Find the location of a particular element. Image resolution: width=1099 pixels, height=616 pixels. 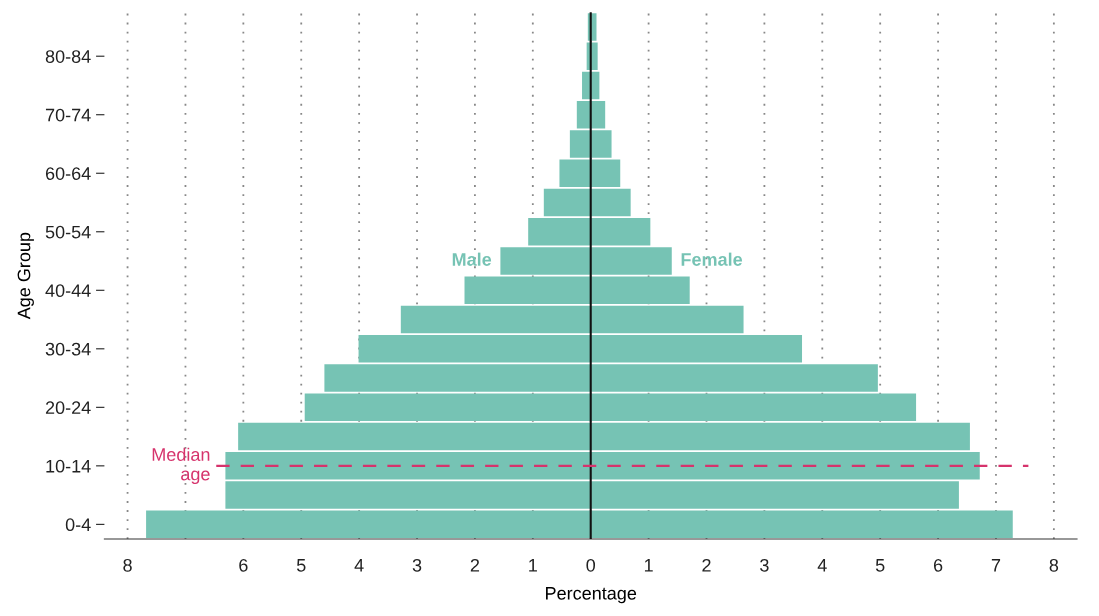

series-label: Female is located at coordinates (712, 259).